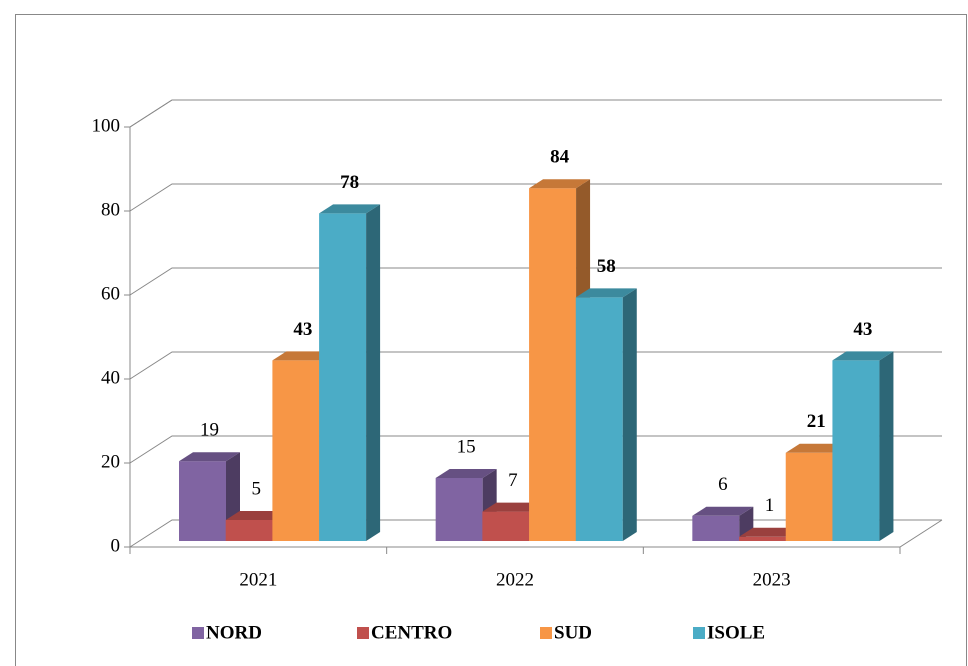 The width and height of the screenshot is (968, 666). Describe the element at coordinates (258, 579) in the screenshot. I see `x-tick-label: 2021` at that location.